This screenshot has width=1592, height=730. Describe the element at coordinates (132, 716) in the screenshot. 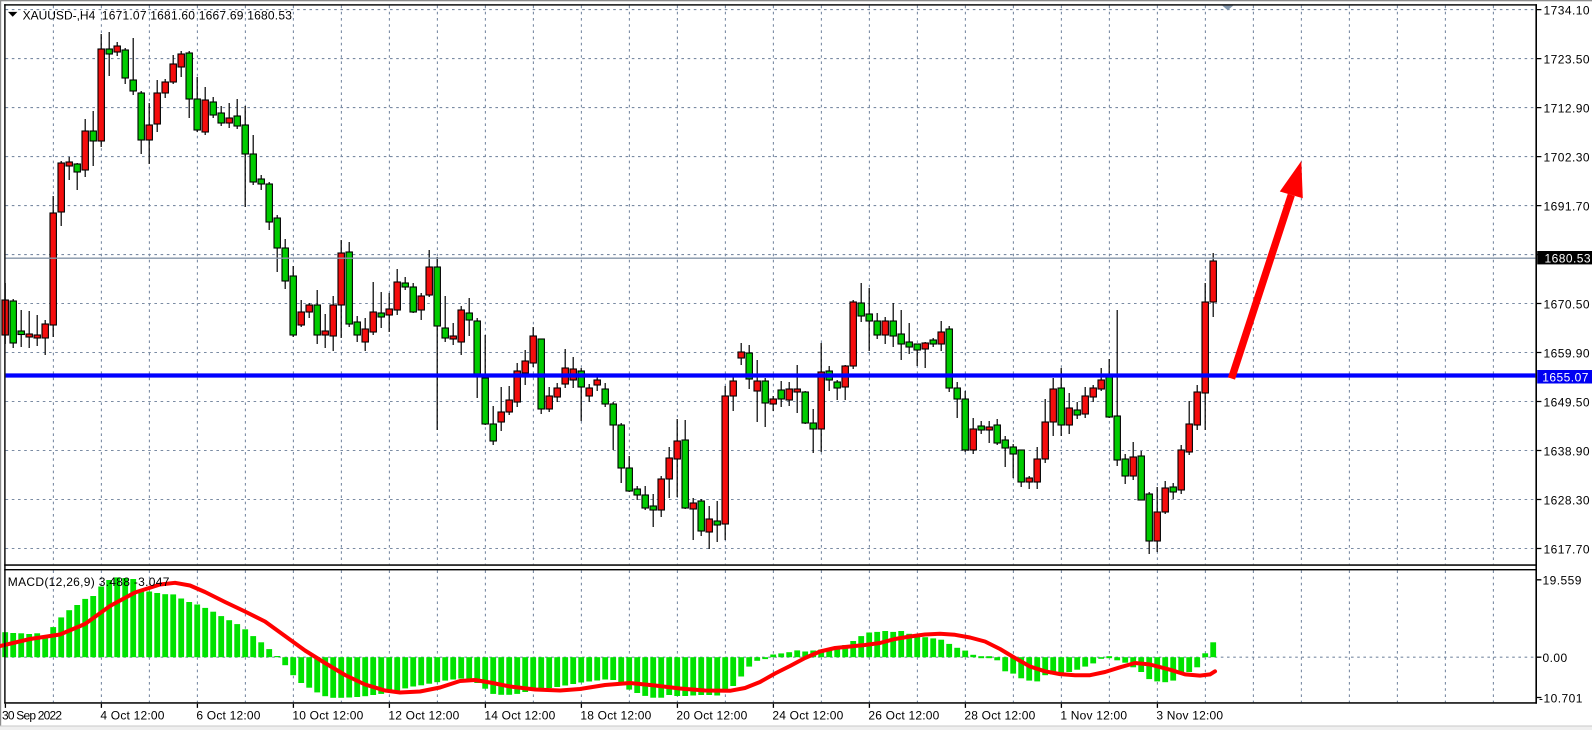

I see `svg-text: 4 Oct 12:00` at that location.